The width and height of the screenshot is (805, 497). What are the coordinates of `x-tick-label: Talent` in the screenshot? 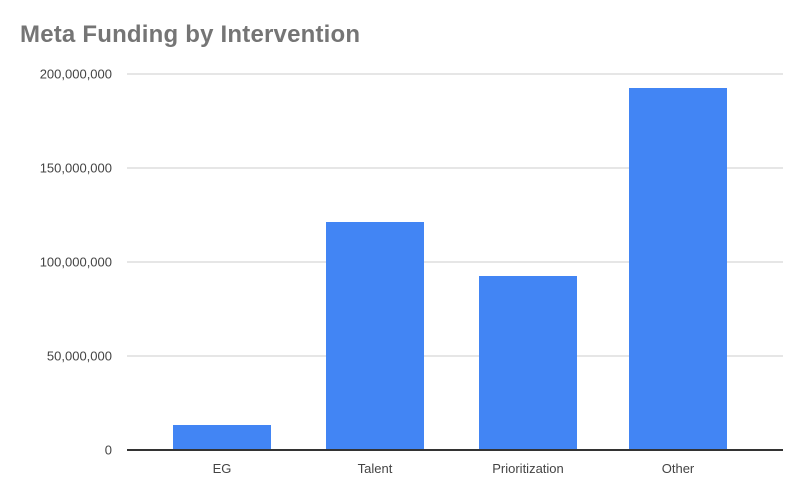 It's located at (375, 468).